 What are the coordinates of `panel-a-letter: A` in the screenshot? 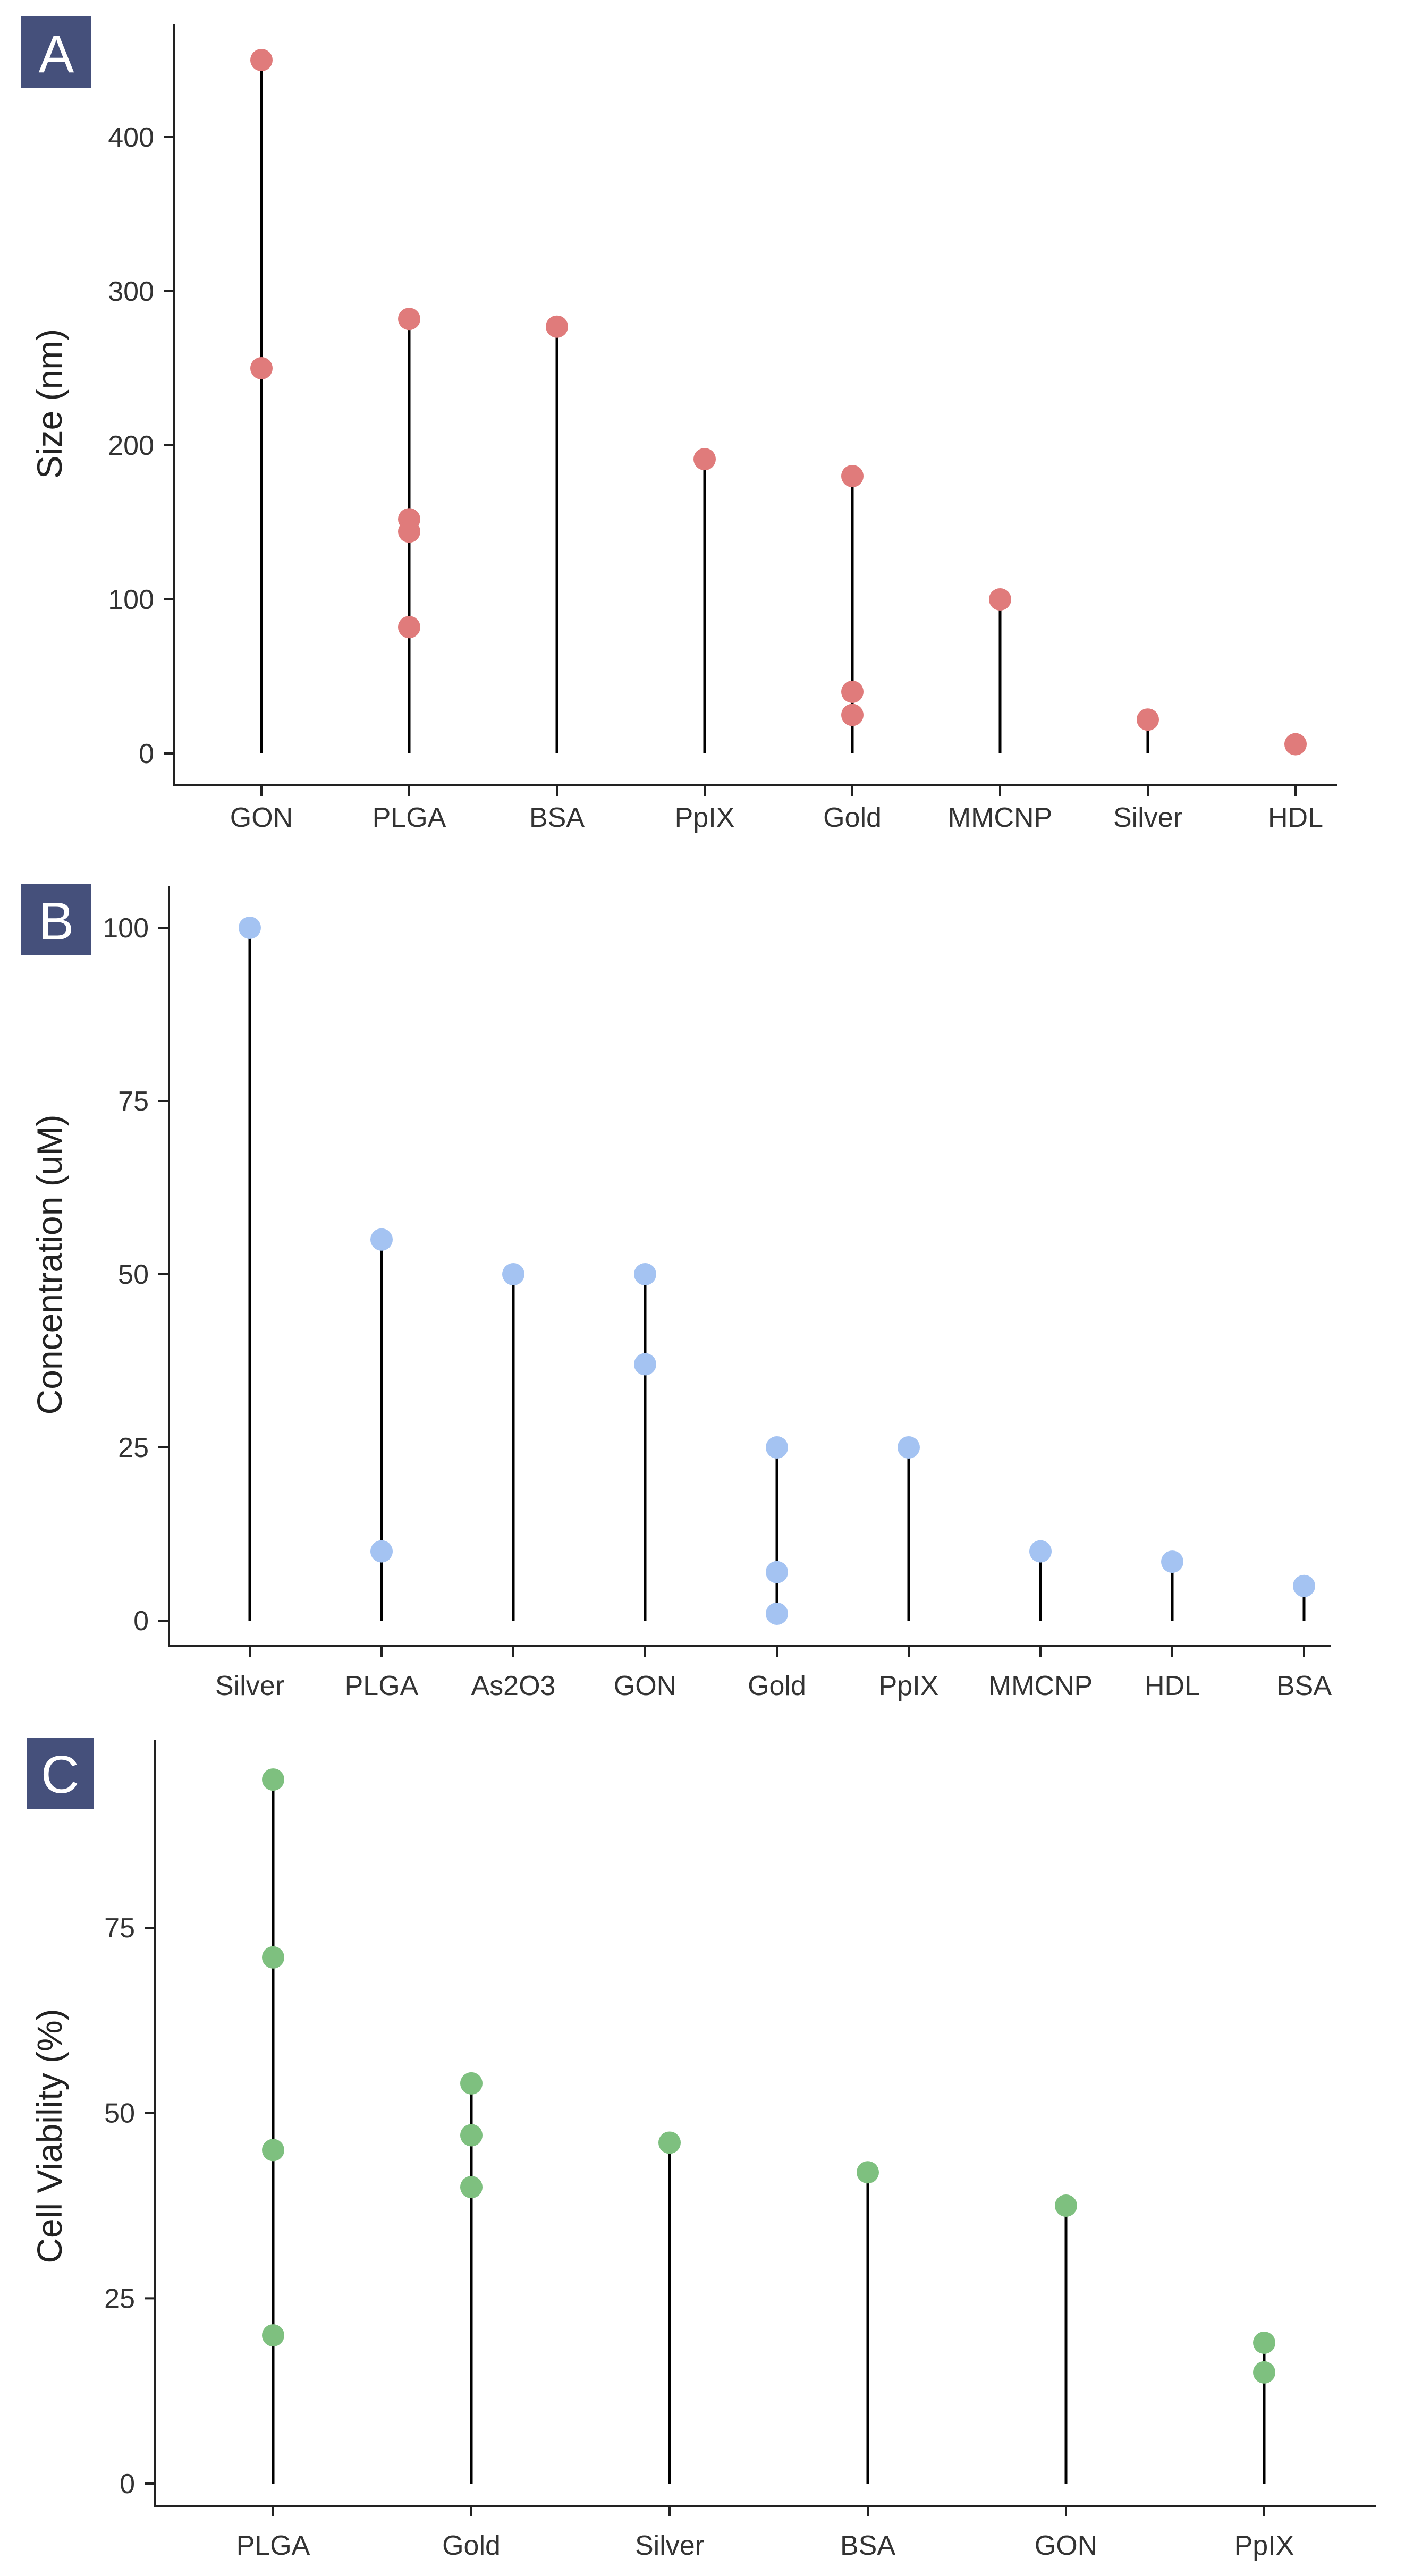 It's located at (56, 54).